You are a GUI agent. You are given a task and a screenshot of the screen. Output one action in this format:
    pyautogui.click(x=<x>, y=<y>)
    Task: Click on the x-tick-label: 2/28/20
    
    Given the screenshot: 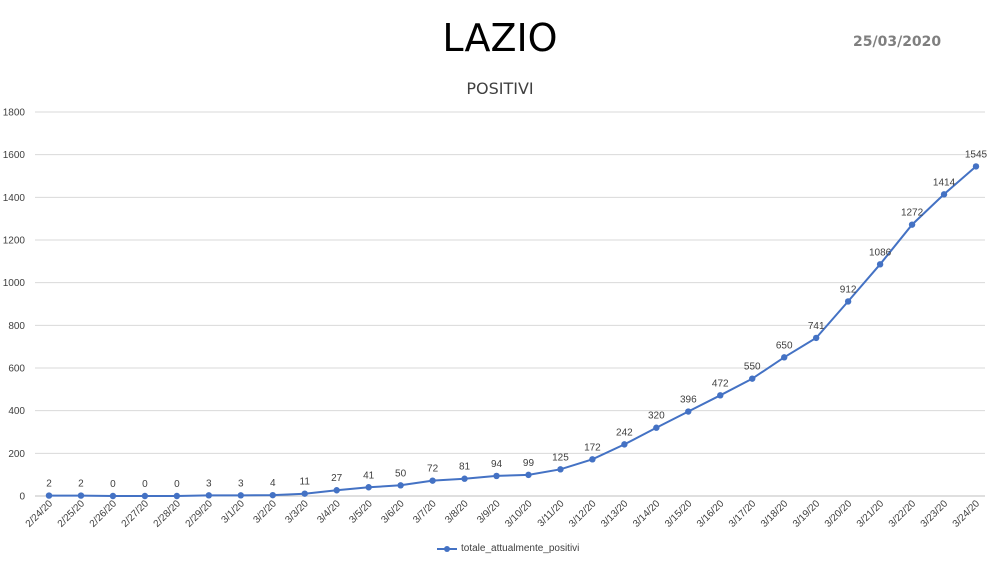 What is the action you would take?
    pyautogui.click(x=168, y=514)
    